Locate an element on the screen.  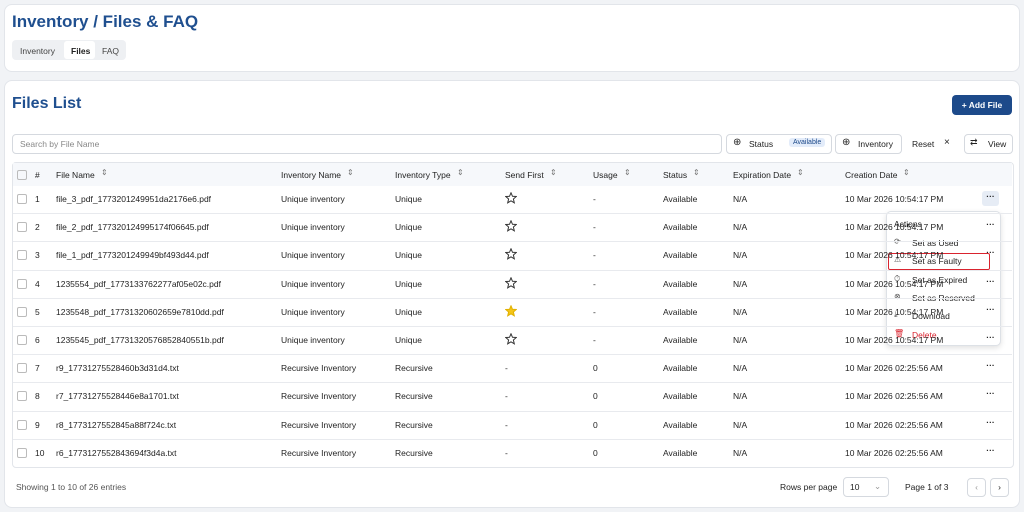
menu-item: Set as Expired is located at coordinates (940, 279).